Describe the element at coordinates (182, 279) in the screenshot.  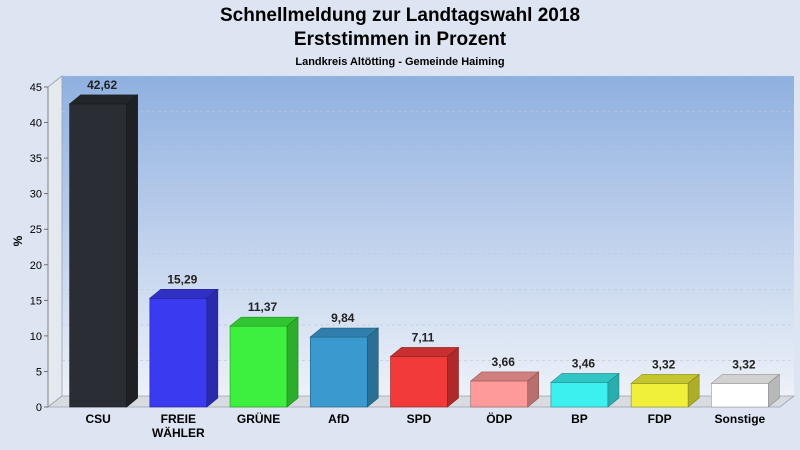
I see `data-label: 15,29` at that location.